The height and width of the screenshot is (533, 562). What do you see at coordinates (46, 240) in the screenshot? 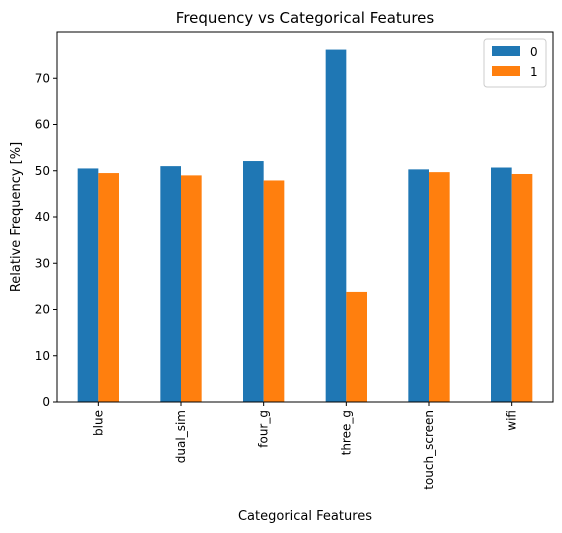
I see `y-axis: 0 10 20 30 40 50 60 70` at bounding box center [46, 240].